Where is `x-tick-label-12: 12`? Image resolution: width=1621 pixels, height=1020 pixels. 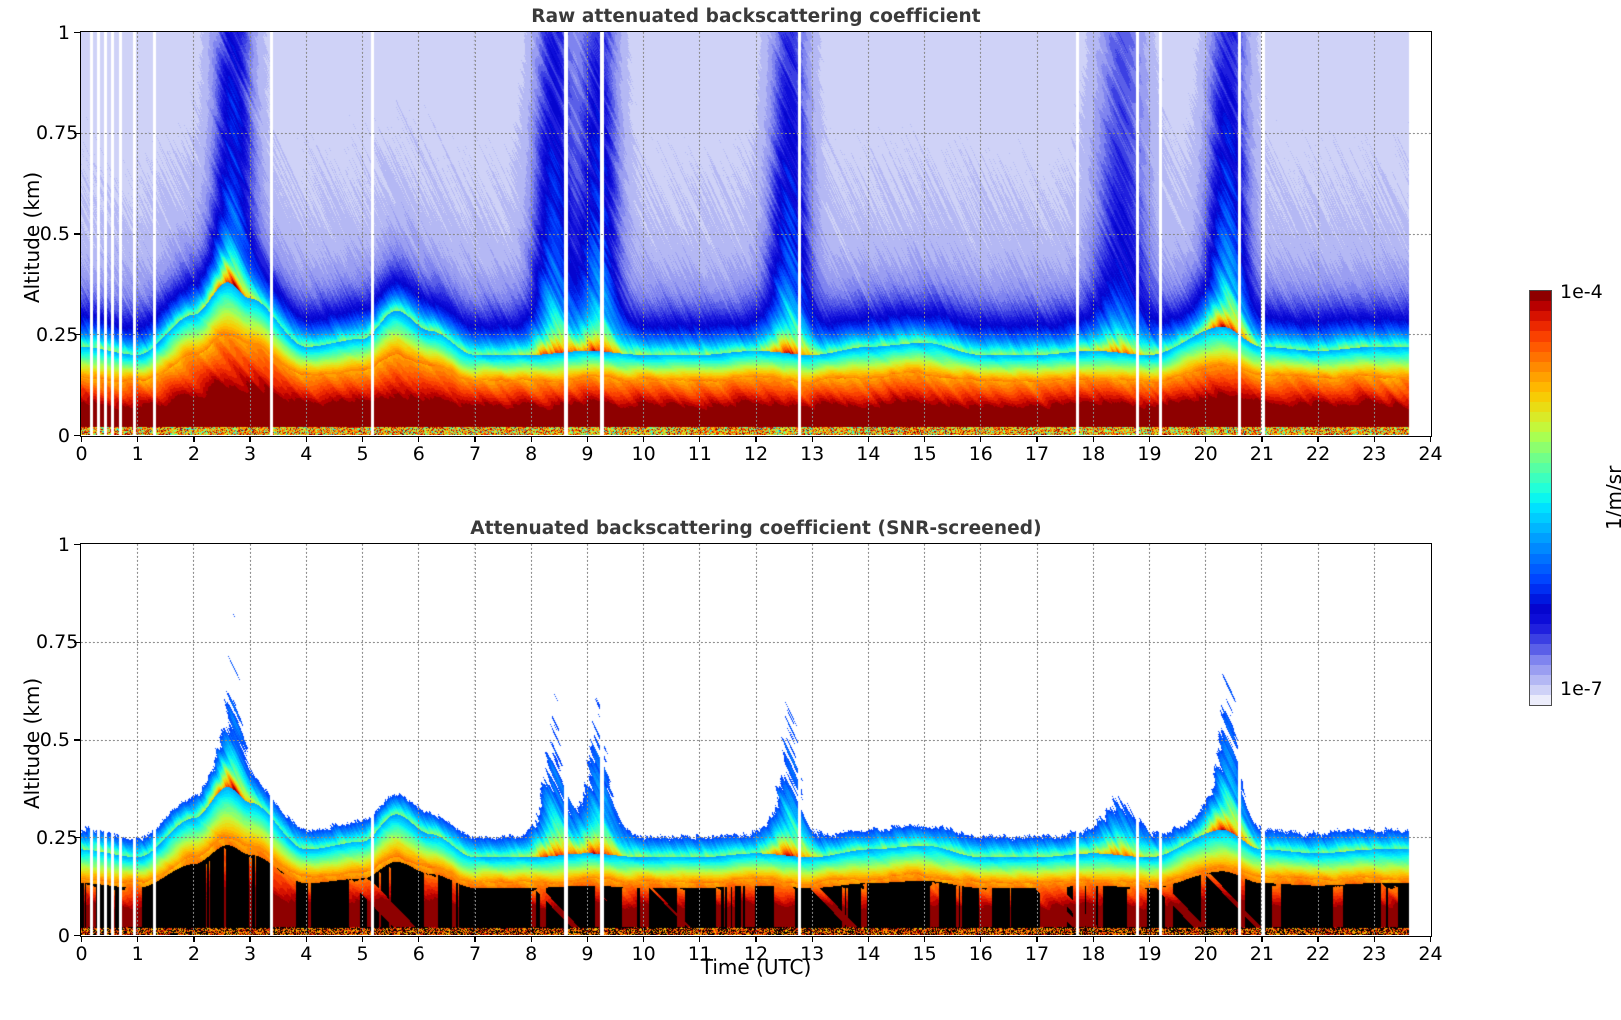
x-tick-label-12: 12 is located at coordinates (756, 454).